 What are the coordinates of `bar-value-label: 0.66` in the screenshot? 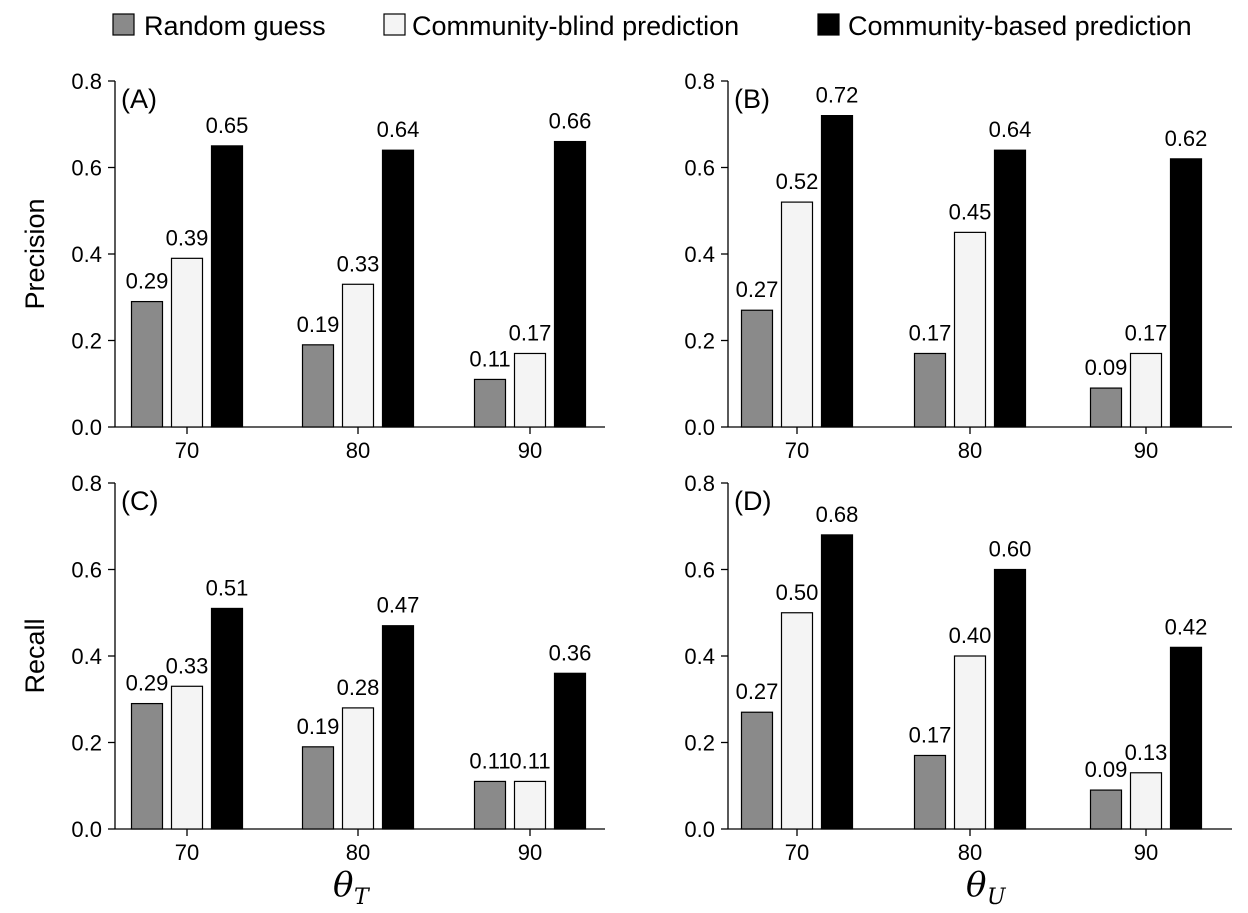 It's located at (570, 121).